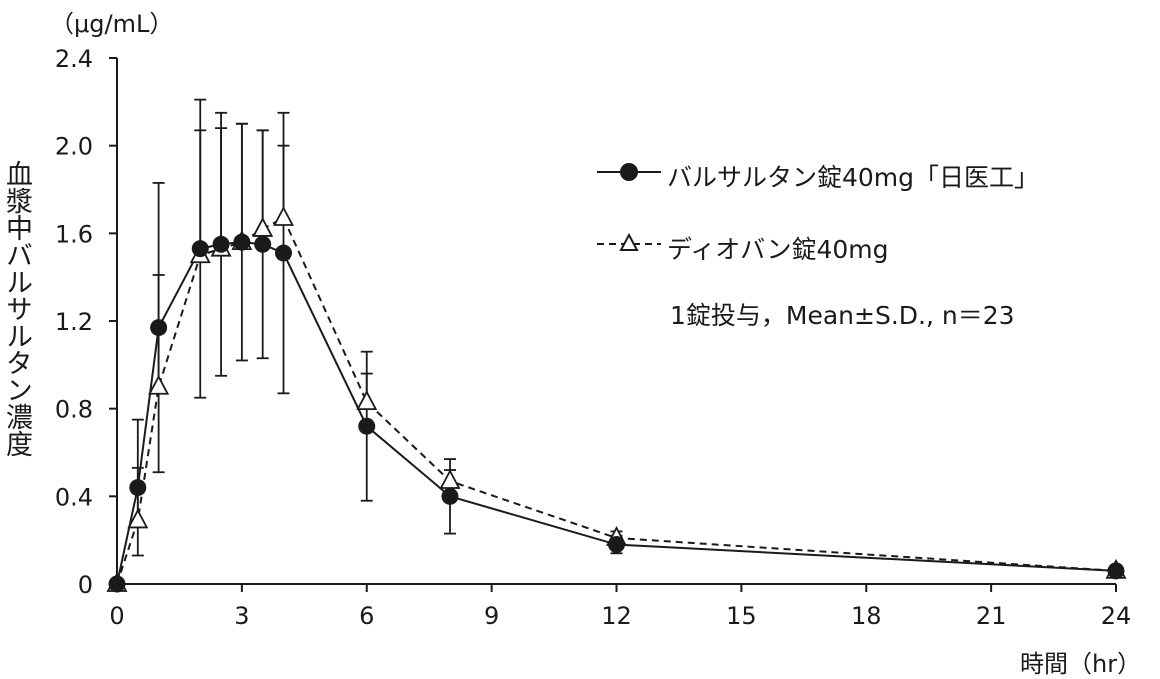 This screenshot has width=1160, height=679. What do you see at coordinates (991, 616) in the screenshot?
I see `x-tick-label: 21` at bounding box center [991, 616].